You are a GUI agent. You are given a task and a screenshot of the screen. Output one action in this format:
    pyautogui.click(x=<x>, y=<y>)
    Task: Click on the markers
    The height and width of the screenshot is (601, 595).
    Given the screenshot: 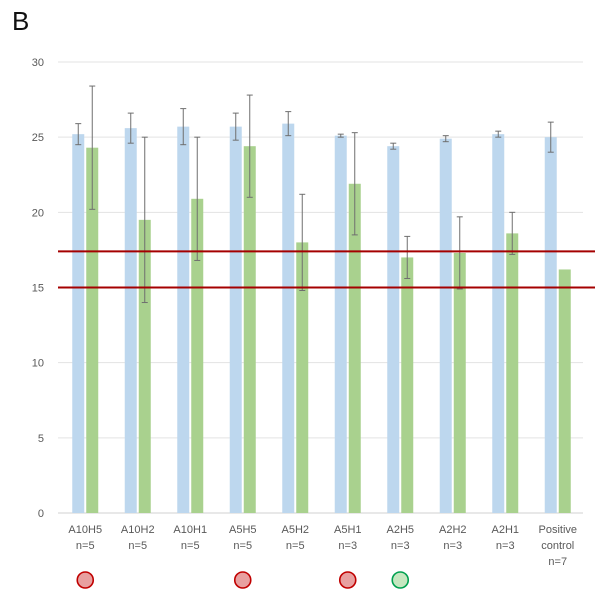 What is the action you would take?
    pyautogui.click(x=243, y=580)
    